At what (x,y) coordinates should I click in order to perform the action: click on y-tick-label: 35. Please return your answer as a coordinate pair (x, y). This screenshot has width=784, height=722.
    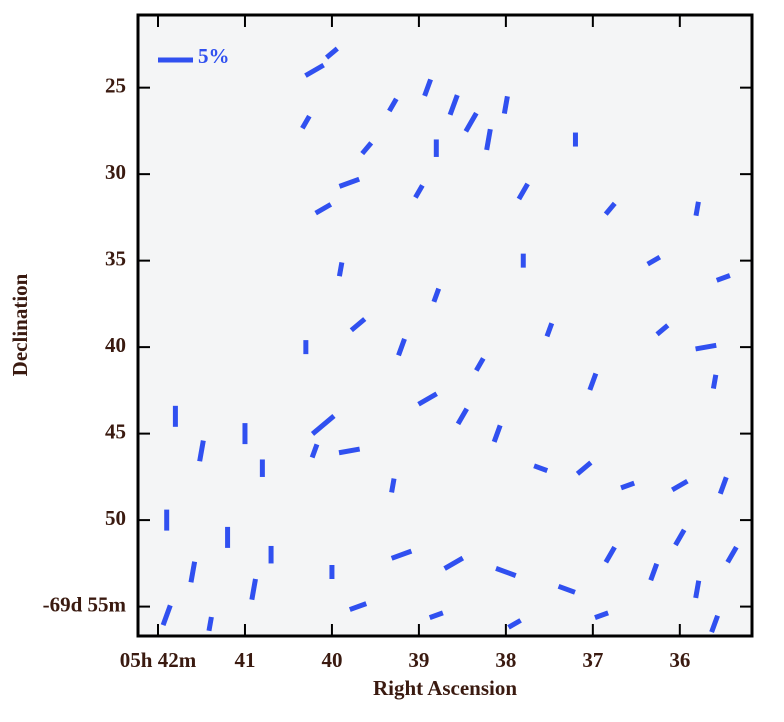
    Looking at the image, I should click on (115, 258).